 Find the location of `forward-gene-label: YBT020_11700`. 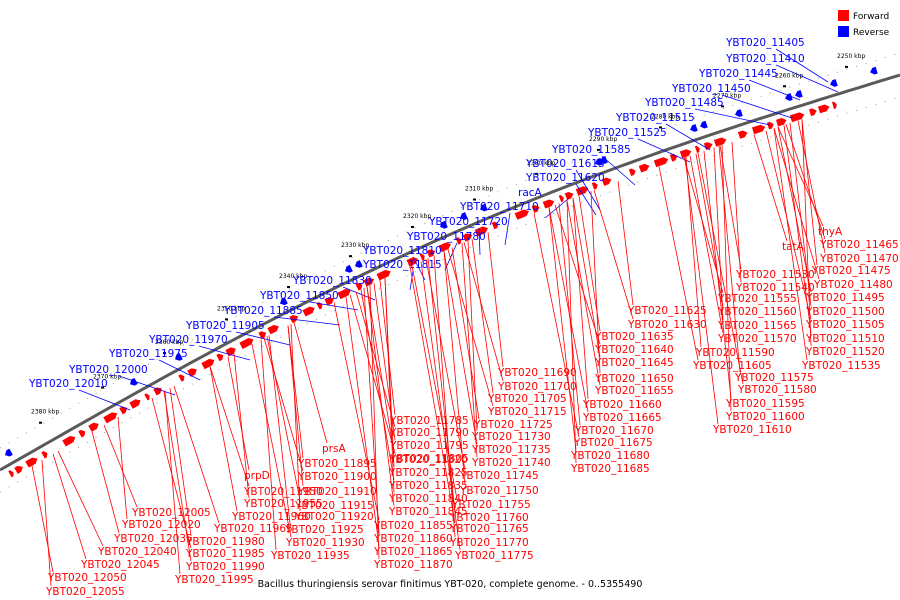

forward-gene-label: YBT020_11700 is located at coordinates (537, 387).